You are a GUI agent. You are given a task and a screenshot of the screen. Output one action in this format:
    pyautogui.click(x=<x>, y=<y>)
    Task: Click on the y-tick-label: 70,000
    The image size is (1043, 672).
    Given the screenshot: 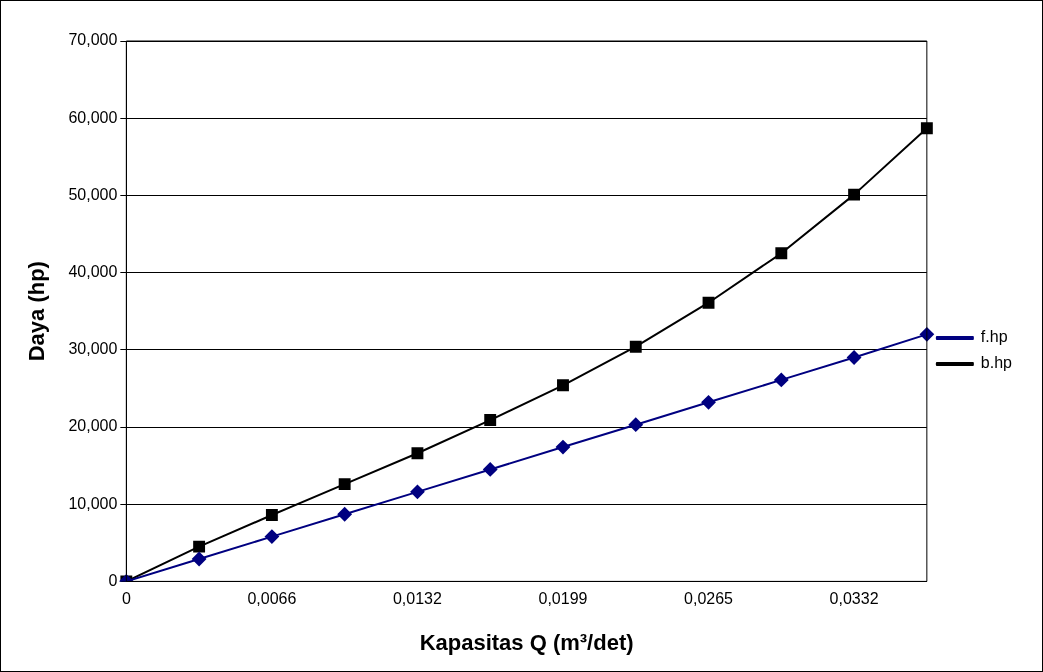 What is the action you would take?
    pyautogui.click(x=93, y=40)
    